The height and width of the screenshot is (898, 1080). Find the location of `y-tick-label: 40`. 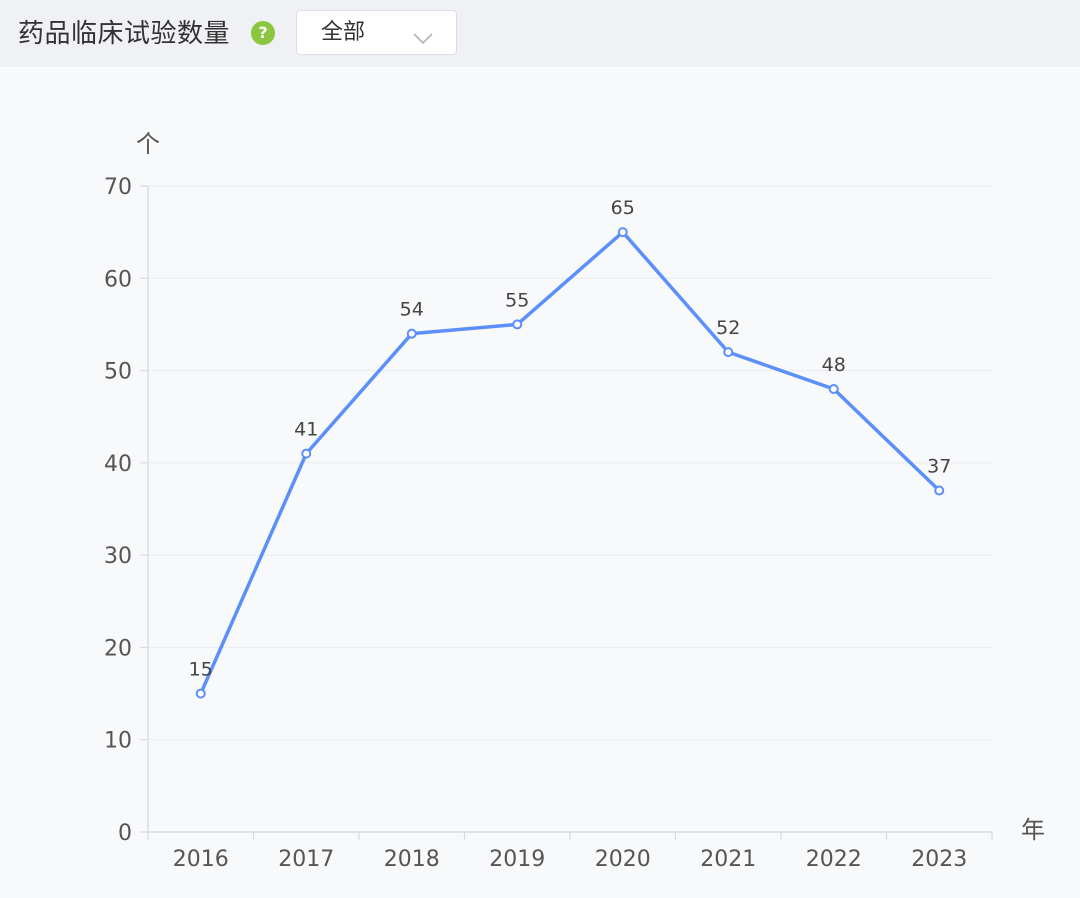

y-tick-label: 40 is located at coordinates (118, 464).